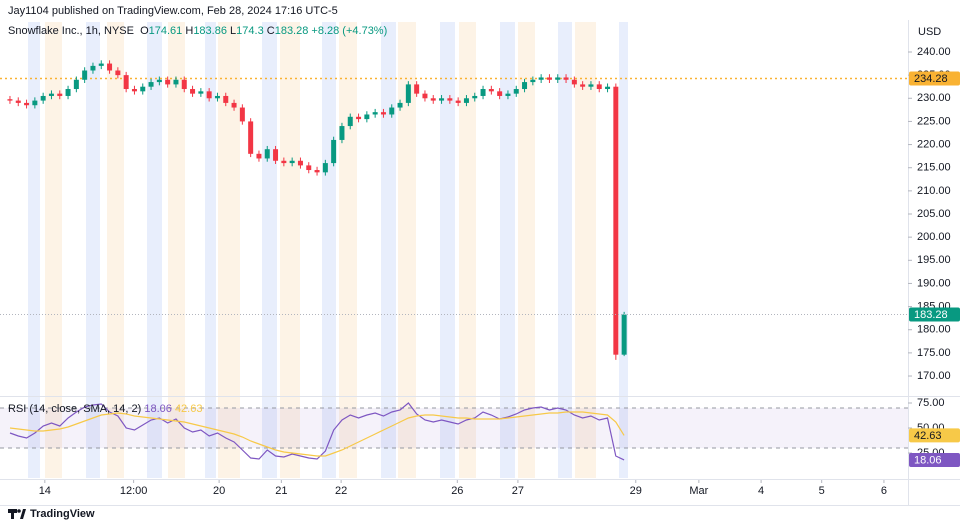  I want to click on y-tick-label: 205.00, so click(934, 214).